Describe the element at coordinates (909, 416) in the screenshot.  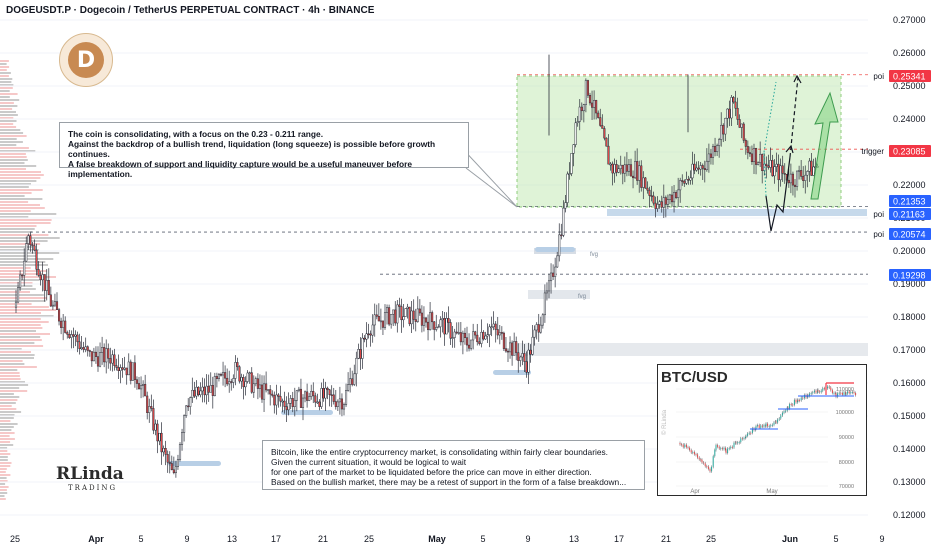
I see `price-tick: 0.15000` at that location.